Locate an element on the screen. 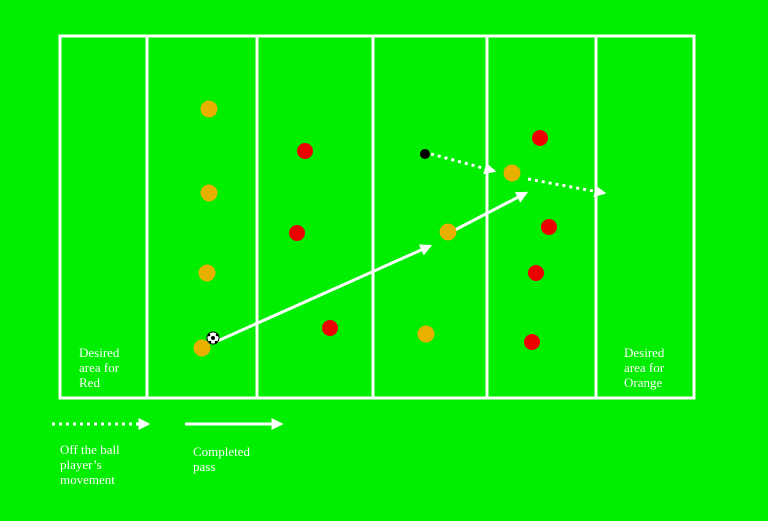  desired-area-orange-label: Desired area for Orange is located at coordinates (644, 367).